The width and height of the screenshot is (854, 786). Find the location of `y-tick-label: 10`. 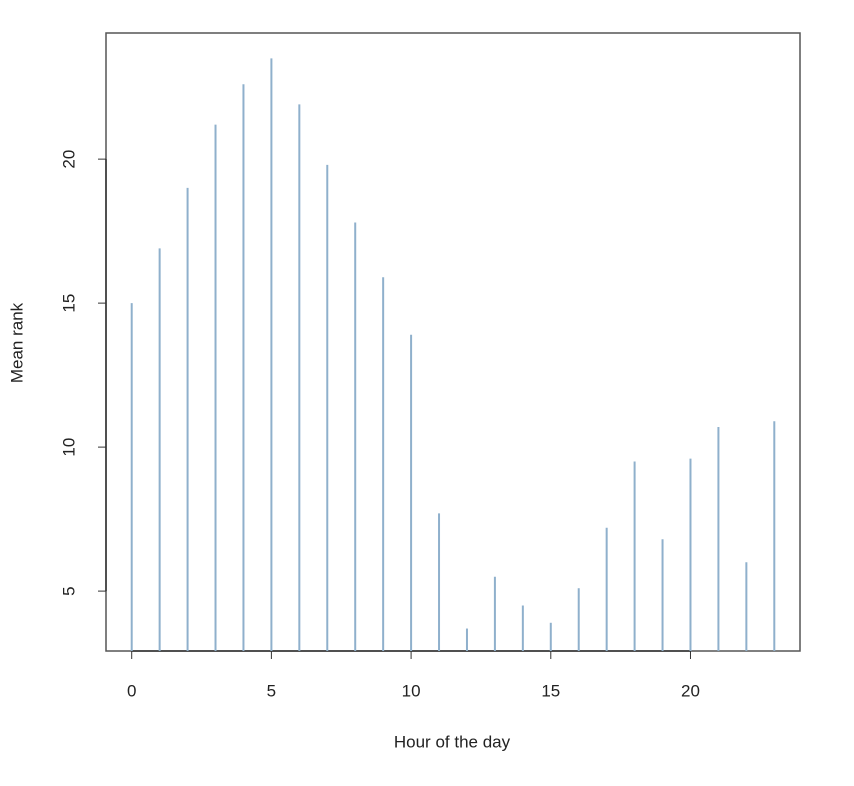

y-tick-label: 10 is located at coordinates (68, 447).